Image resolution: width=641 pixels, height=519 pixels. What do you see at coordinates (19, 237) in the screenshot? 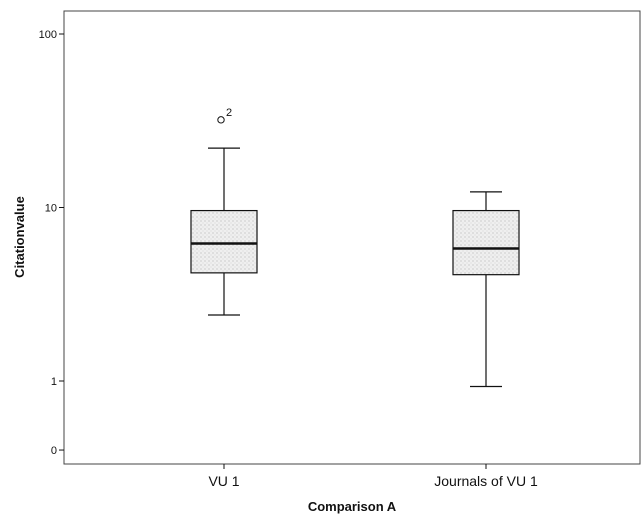
I see `y-axis-title: Citationvalue` at bounding box center [19, 237].